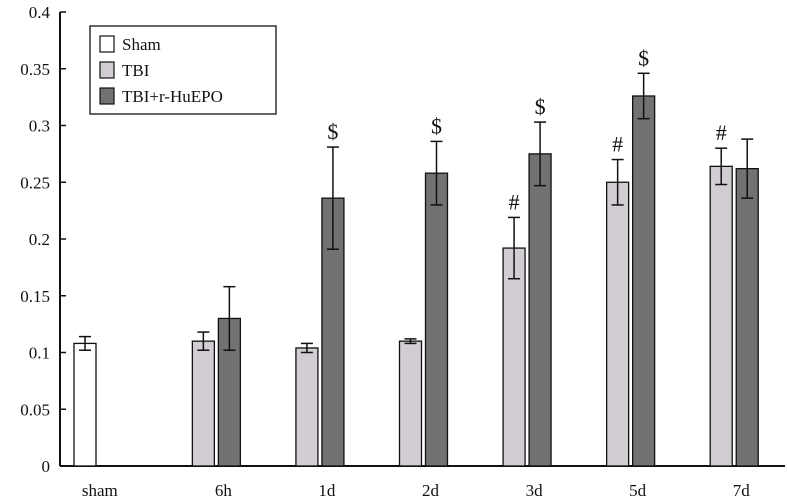 Image resolution: width=787 pixels, height=504 pixels. Describe the element at coordinates (35, 182) in the screenshot. I see `y-tick-label: 0.25` at that location.